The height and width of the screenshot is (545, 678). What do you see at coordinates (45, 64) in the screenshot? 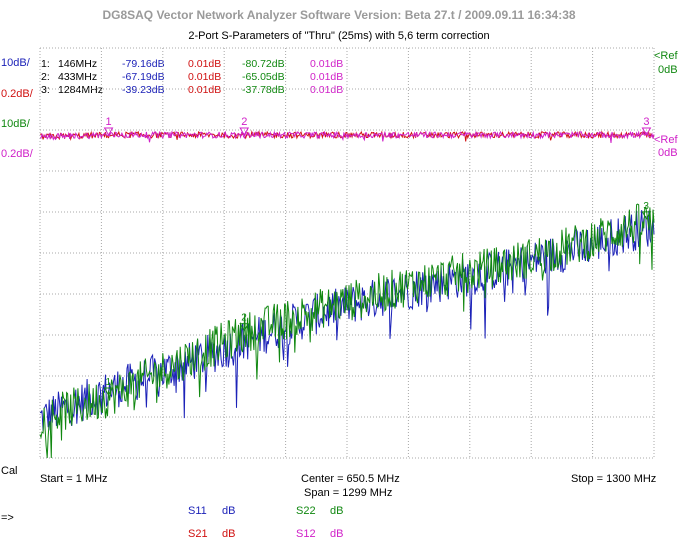
I see `marker-index: 1:` at bounding box center [45, 64].